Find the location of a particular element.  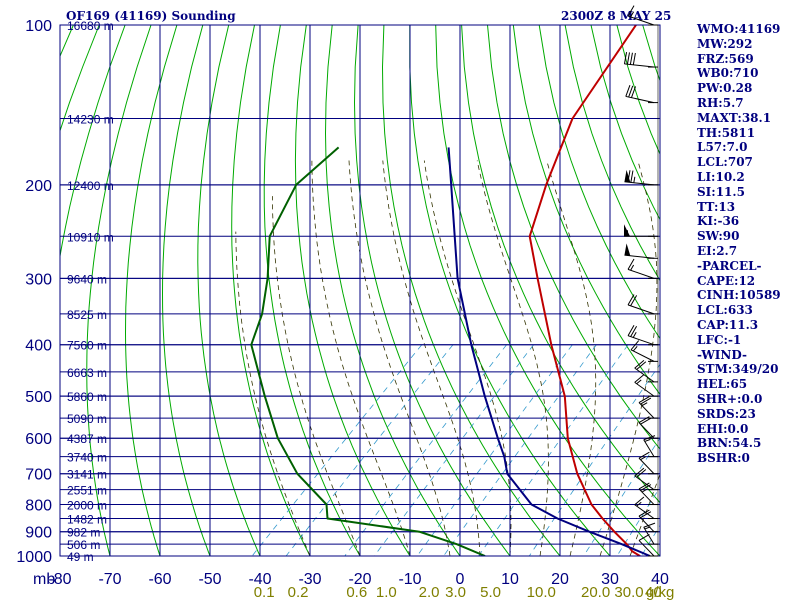

mixing-ratio-label: 0.2 is located at coordinates (298, 592).